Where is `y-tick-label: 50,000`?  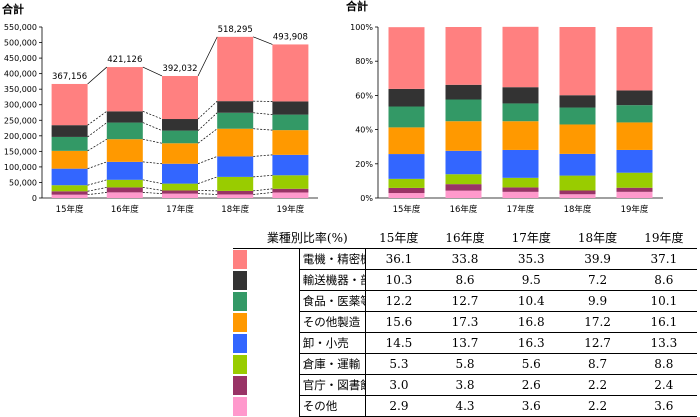 y-tick-label: 50,000 is located at coordinates (23, 182).